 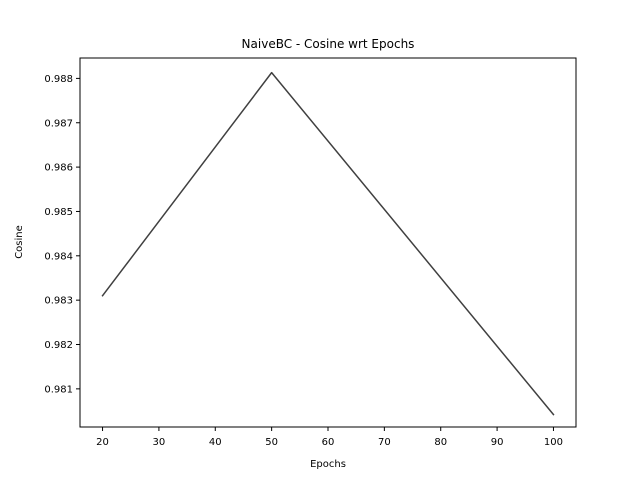 I want to click on y-tick-label: 0.986, so click(x=58, y=168).